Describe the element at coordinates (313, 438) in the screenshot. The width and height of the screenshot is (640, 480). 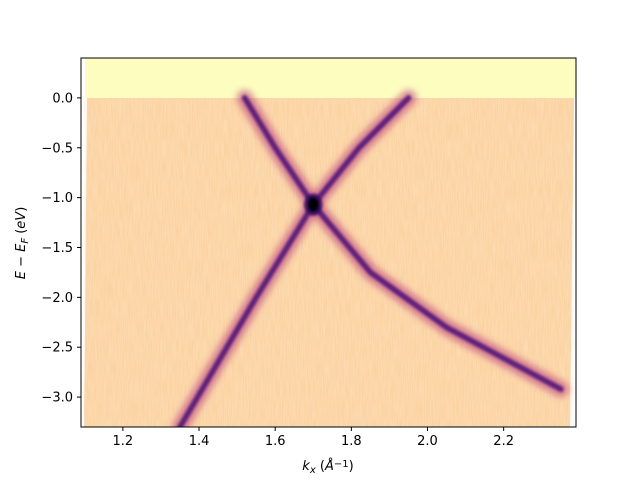
I see `x-axis-ticks: 1.2 1.4 1.6 1.8 2.0 2.2` at that location.